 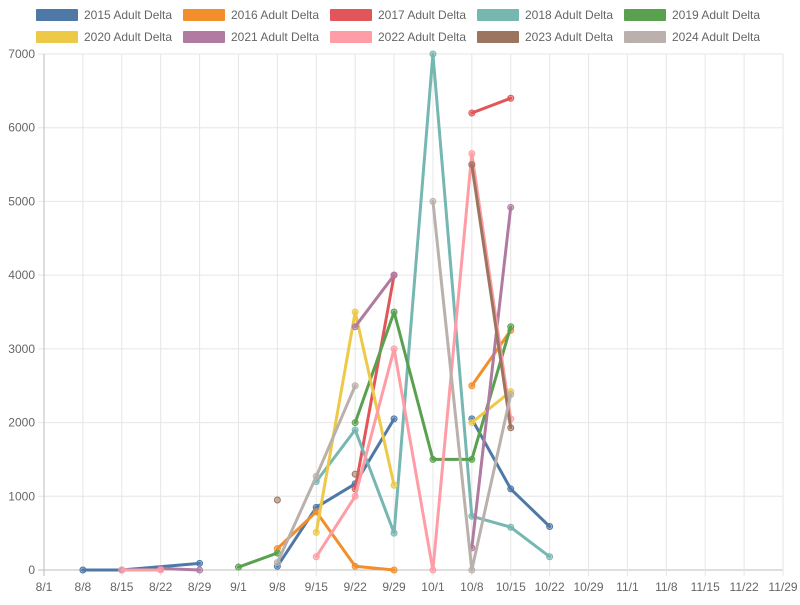 I want to click on legend-item: 2023 Adult Delta, so click(x=545, y=37).